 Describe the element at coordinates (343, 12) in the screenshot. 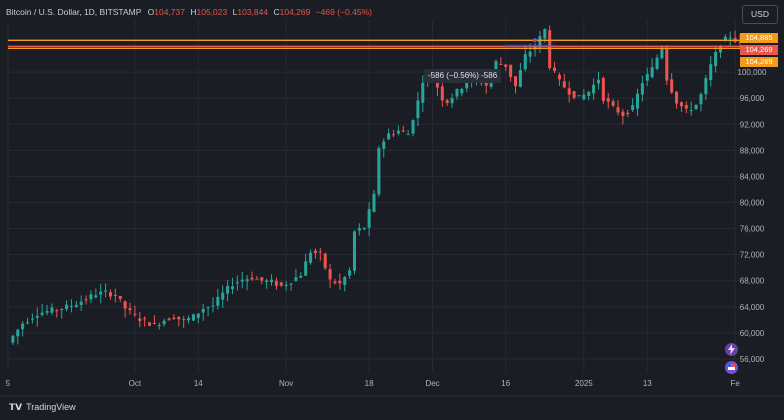

I see `change-value: −469 (−0.45%)` at that location.